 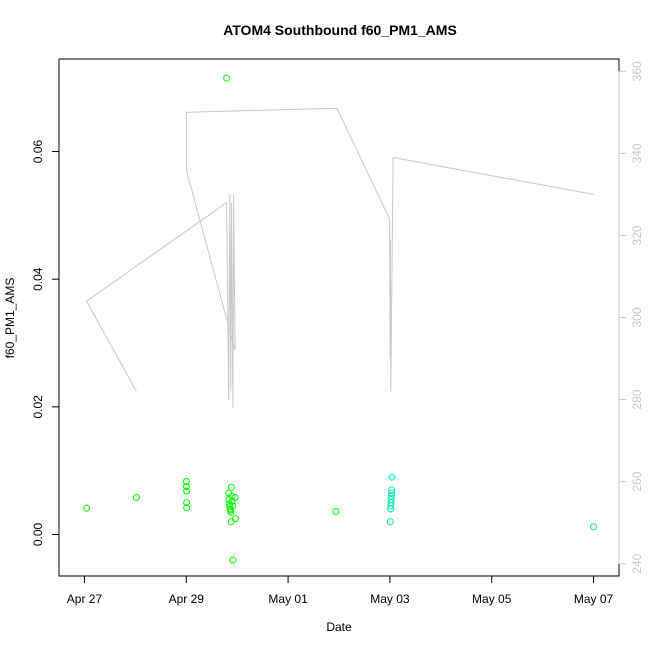 I want to click on chart-title: ATOM4 Southbound f60_PM1_AMS, so click(x=340, y=30).